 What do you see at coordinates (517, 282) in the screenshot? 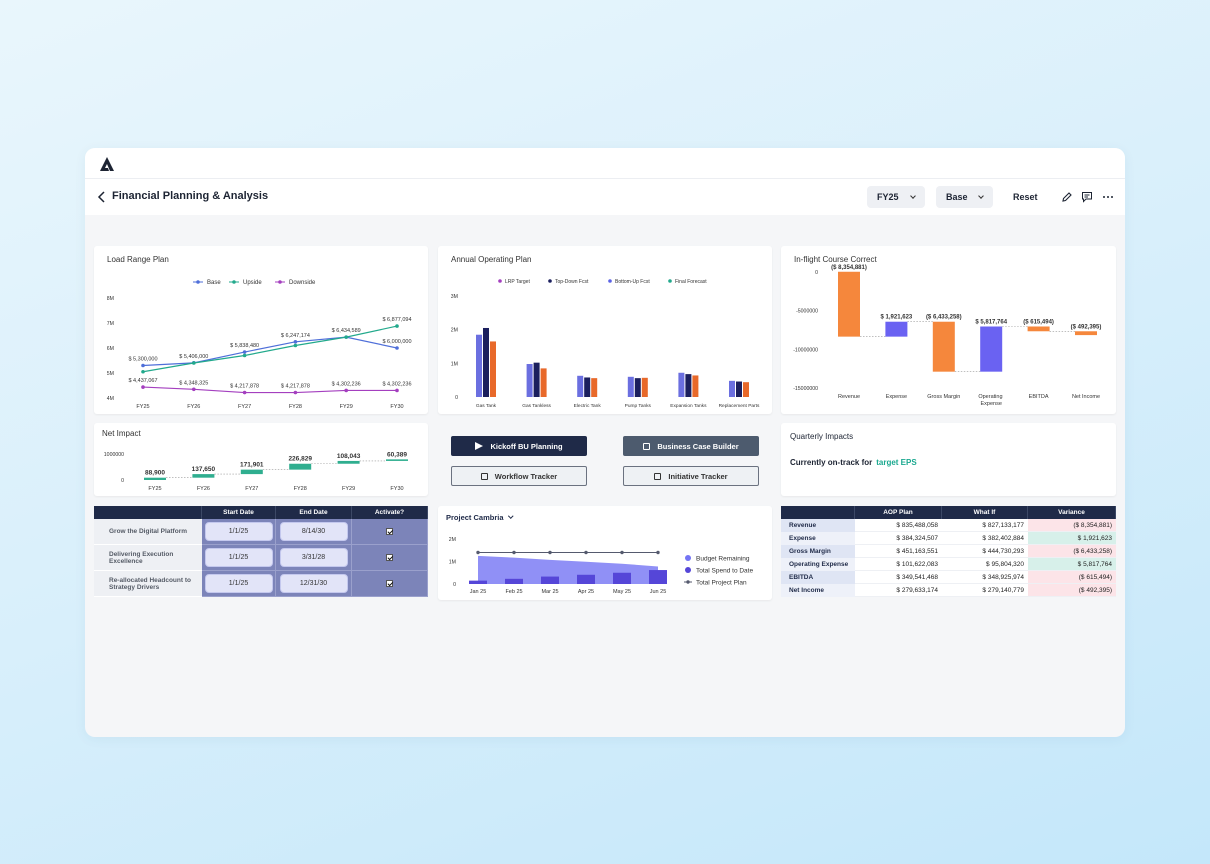
I see `legend-label: LRP Target` at bounding box center [517, 282].